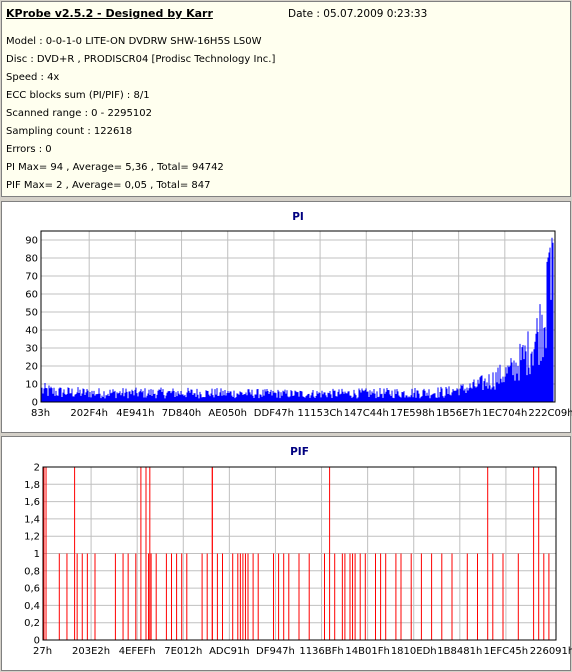 This screenshot has height=672, width=572. Describe the element at coordinates (31, 331) in the screenshot. I see `pi-y-tick-label: 40` at that location.